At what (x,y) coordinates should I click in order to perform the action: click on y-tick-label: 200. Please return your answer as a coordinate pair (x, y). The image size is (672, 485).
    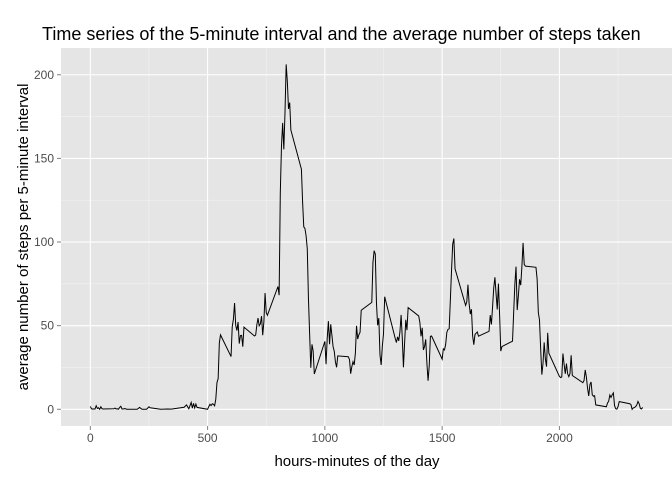
    Looking at the image, I should click on (44, 75).